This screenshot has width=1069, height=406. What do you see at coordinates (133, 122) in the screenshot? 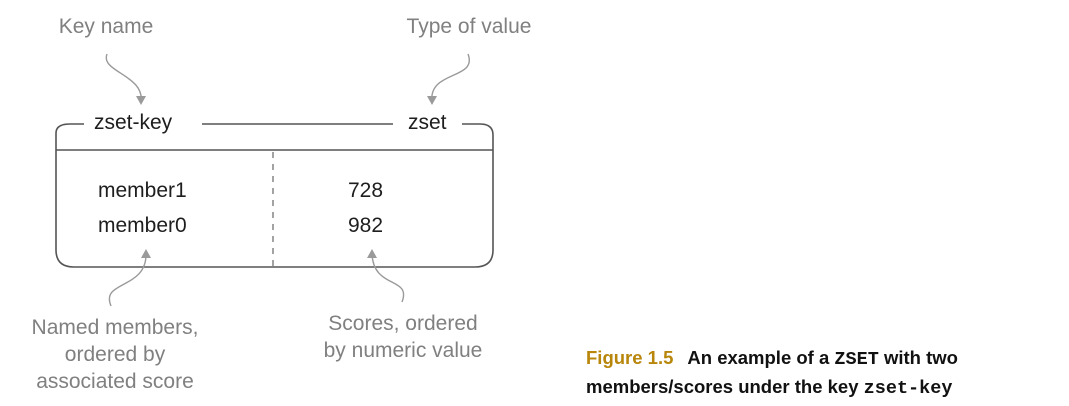
I see `key-name-text: zset-key` at bounding box center [133, 122].